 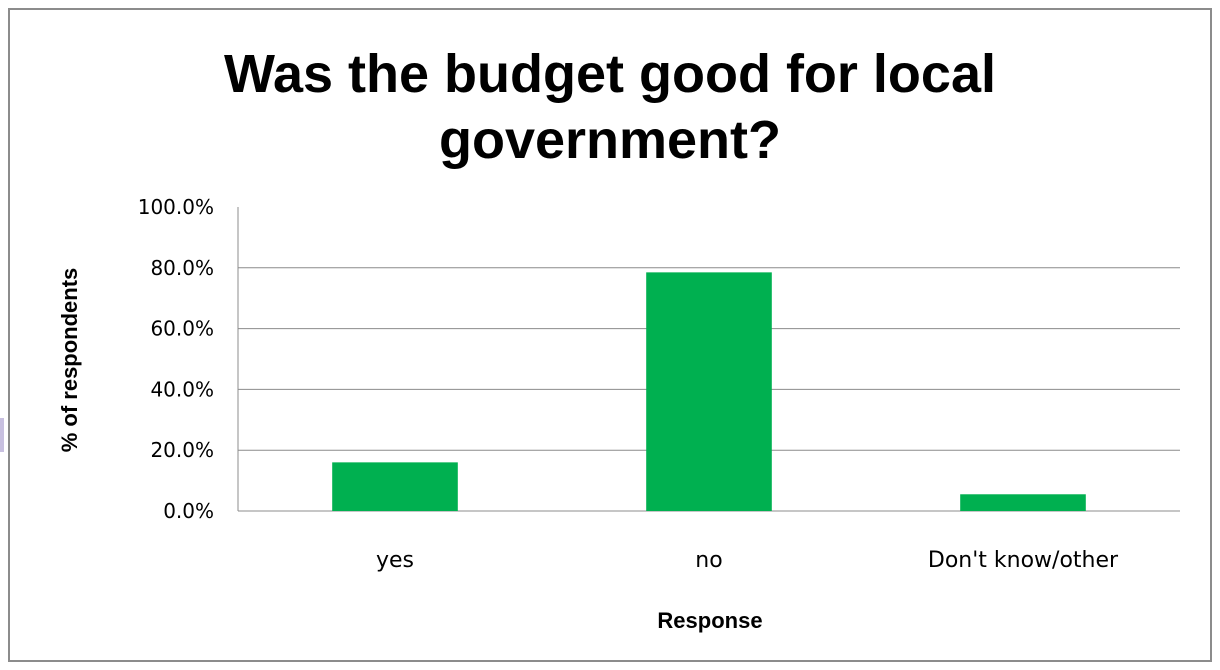 What do you see at coordinates (182, 268) in the screenshot?
I see `y-tick-label: 80.0%` at bounding box center [182, 268].